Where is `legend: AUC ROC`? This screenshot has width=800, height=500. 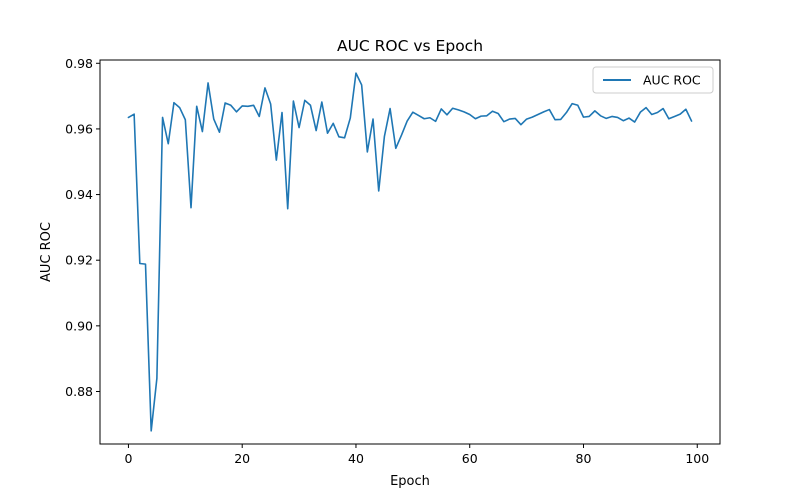 legend: AUC ROC is located at coordinates (653, 80).